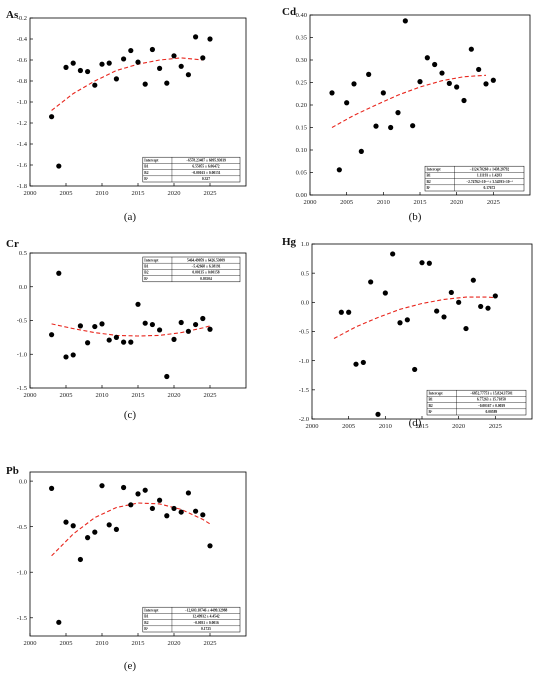  I want to click on x-tick-label: 2005, so click(346, 202).